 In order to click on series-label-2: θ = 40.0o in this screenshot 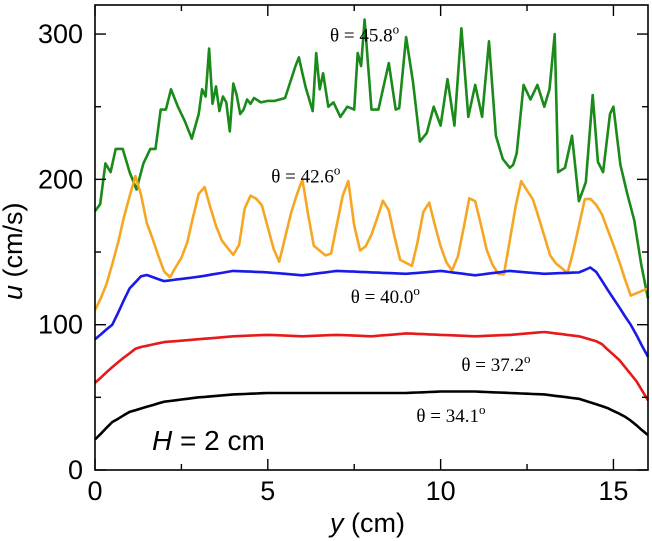, I will do `click(385, 295)`.